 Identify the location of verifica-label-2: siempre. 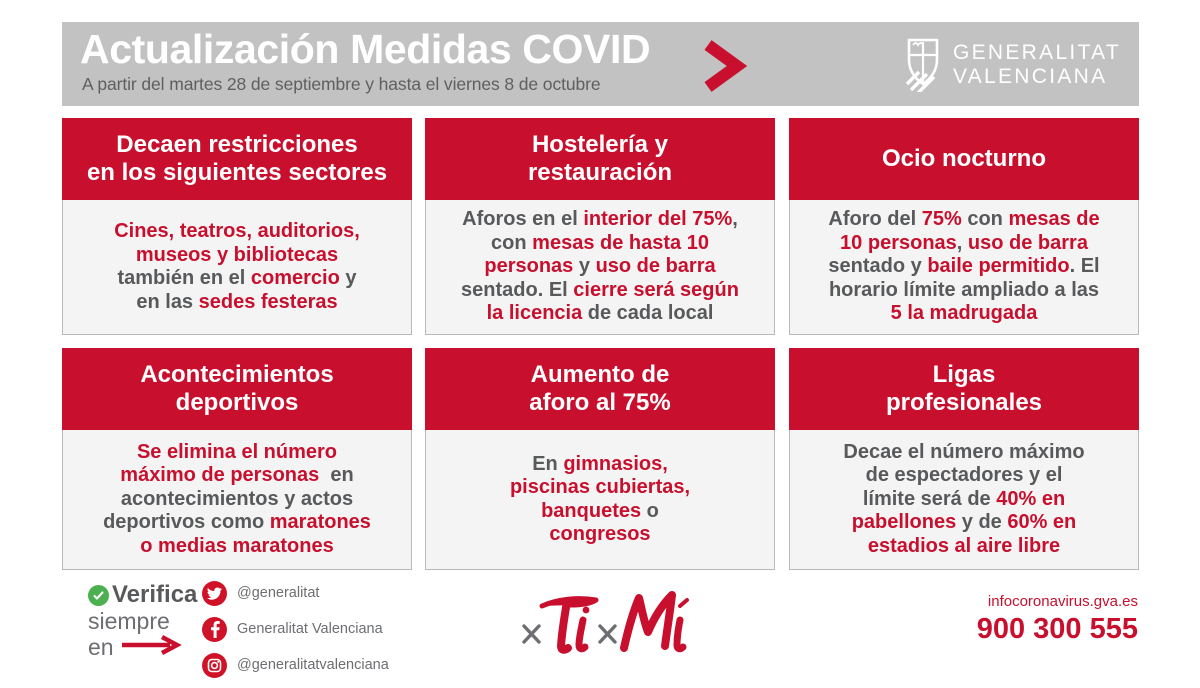
(129, 621).